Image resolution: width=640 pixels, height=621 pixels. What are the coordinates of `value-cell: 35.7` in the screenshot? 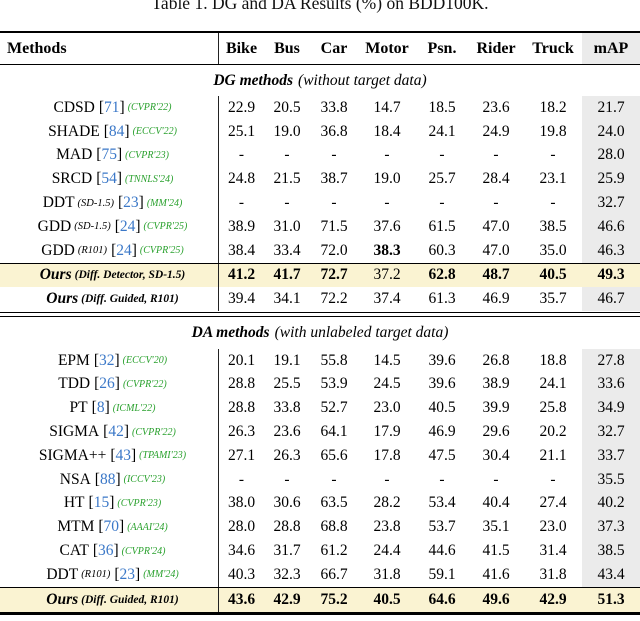 It's located at (553, 299).